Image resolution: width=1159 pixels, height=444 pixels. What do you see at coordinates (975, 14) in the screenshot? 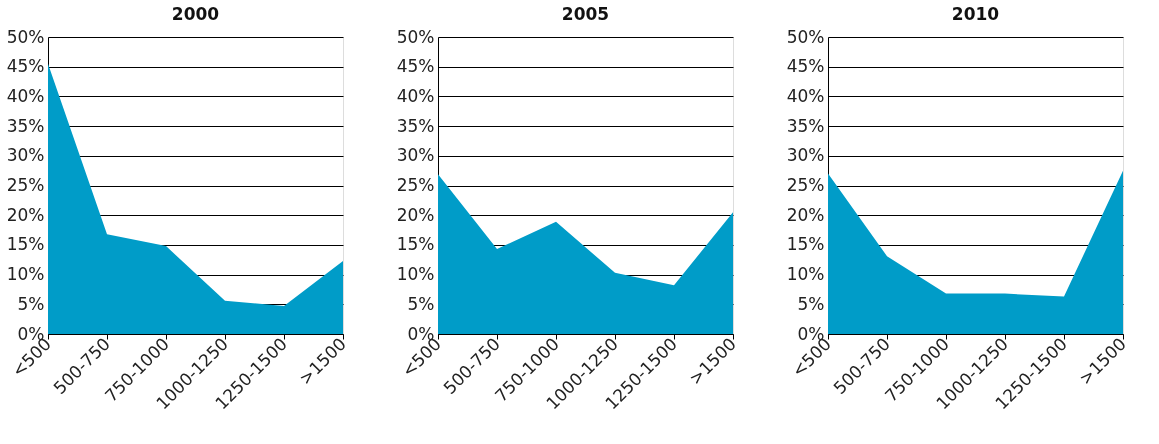
I see `chart-title: 2010` at bounding box center [975, 14].